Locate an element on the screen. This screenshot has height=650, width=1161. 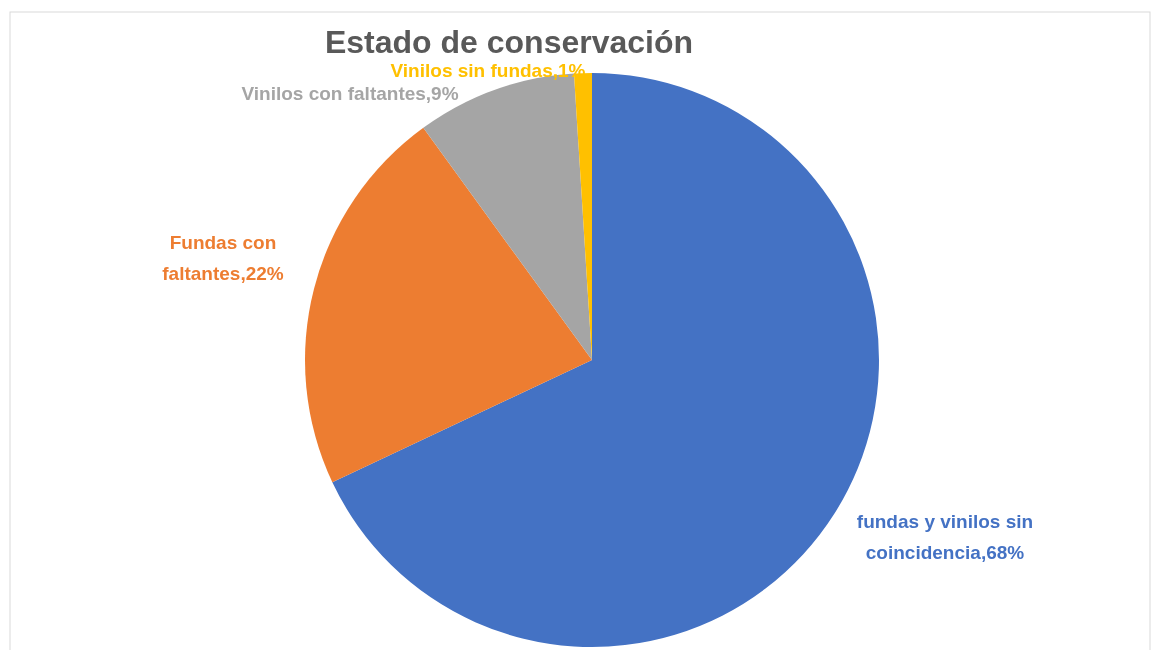
slice-label: Fundas con faltantes,22% is located at coordinates (223, 258).